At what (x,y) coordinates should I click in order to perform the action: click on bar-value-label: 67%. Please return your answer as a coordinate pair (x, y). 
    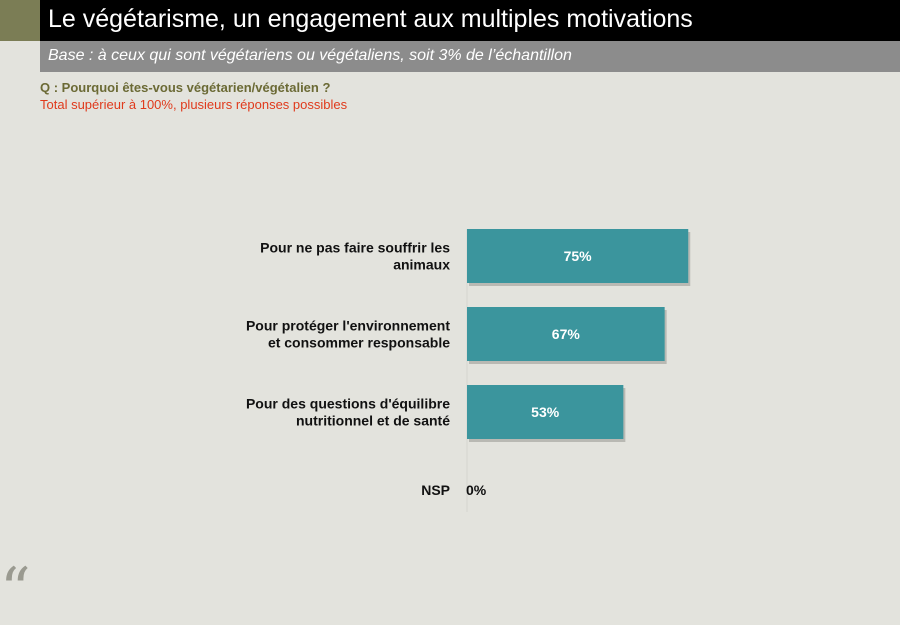
    Looking at the image, I should click on (566, 334).